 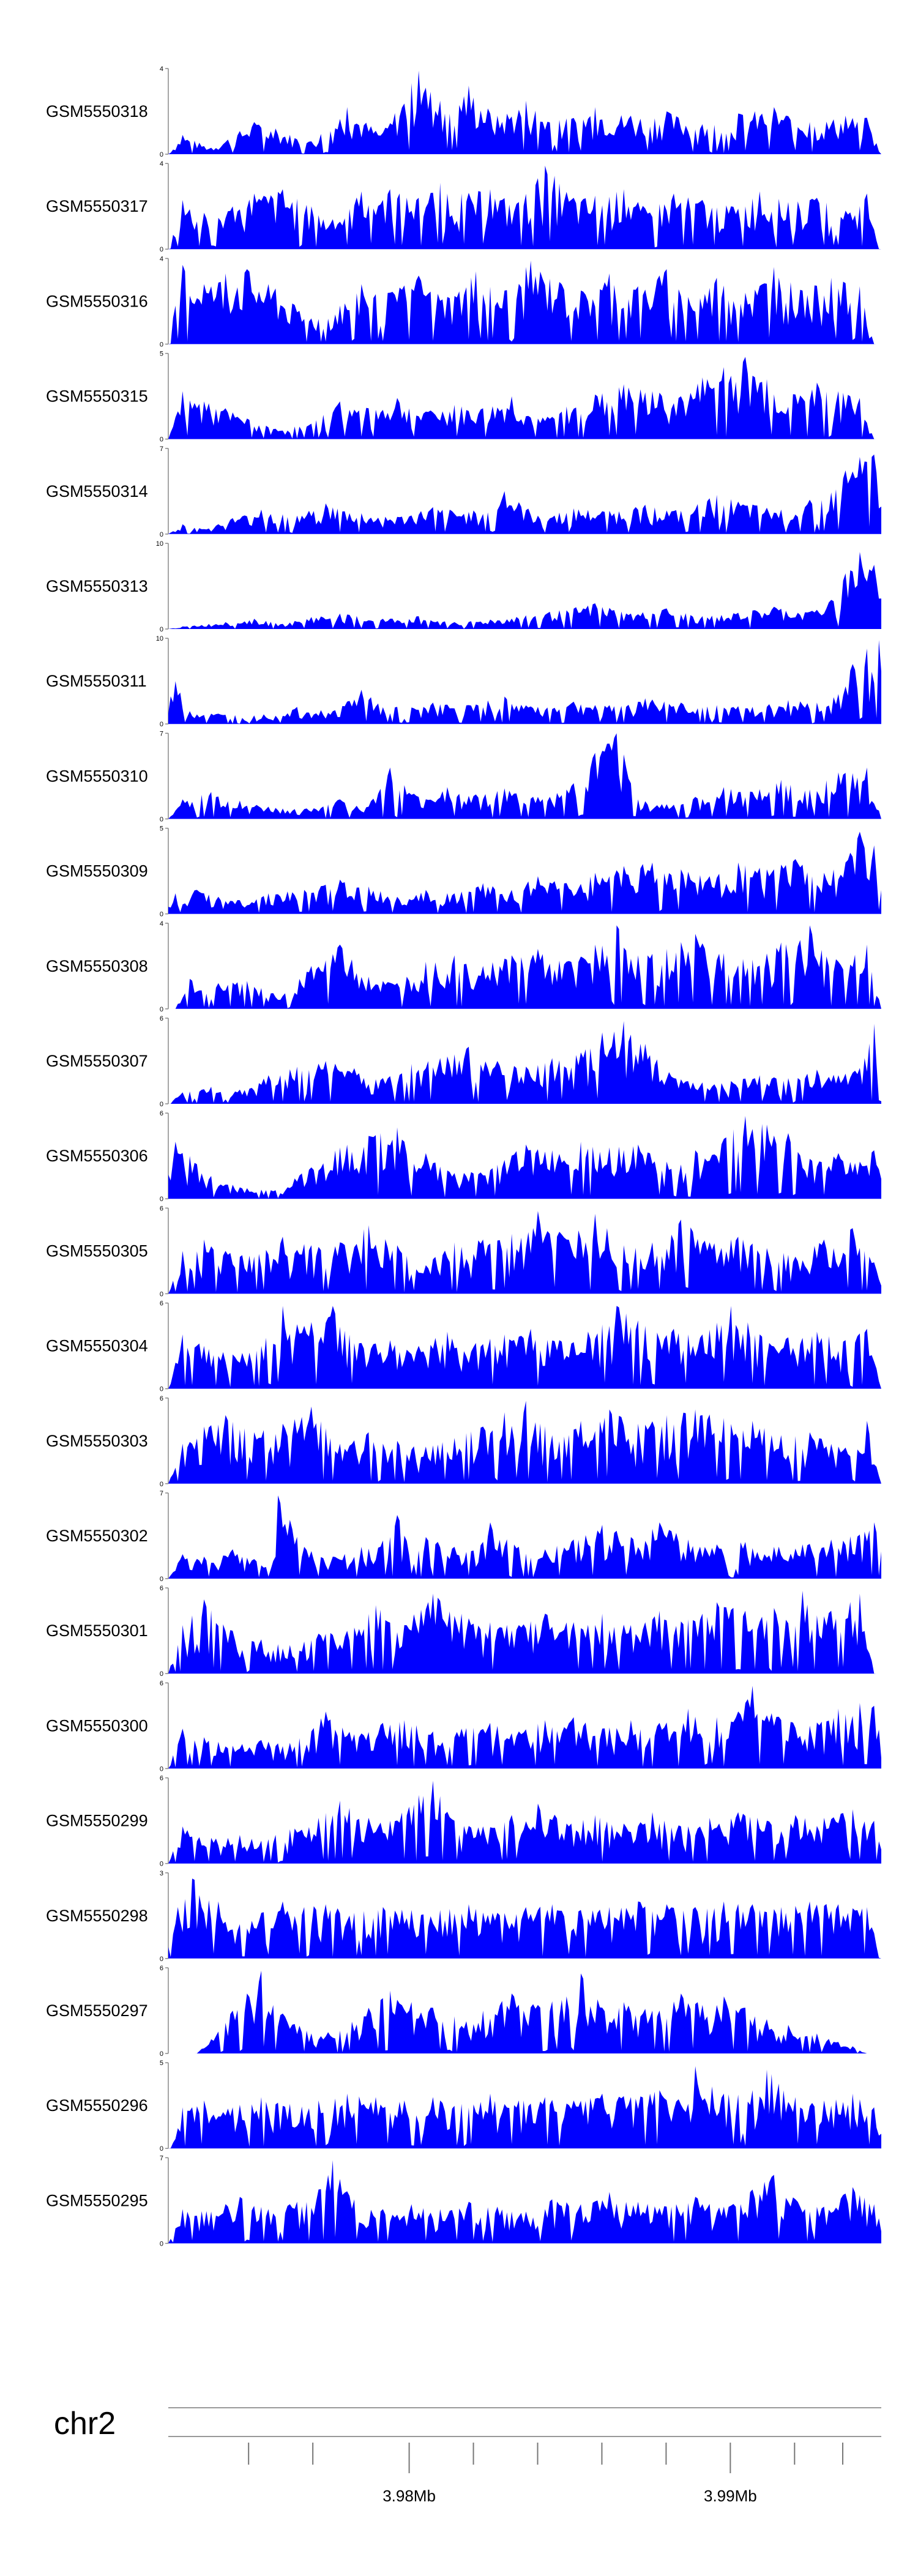 What do you see at coordinates (97, 1156) in the screenshot?
I see `track-label: GSM5550306` at bounding box center [97, 1156].